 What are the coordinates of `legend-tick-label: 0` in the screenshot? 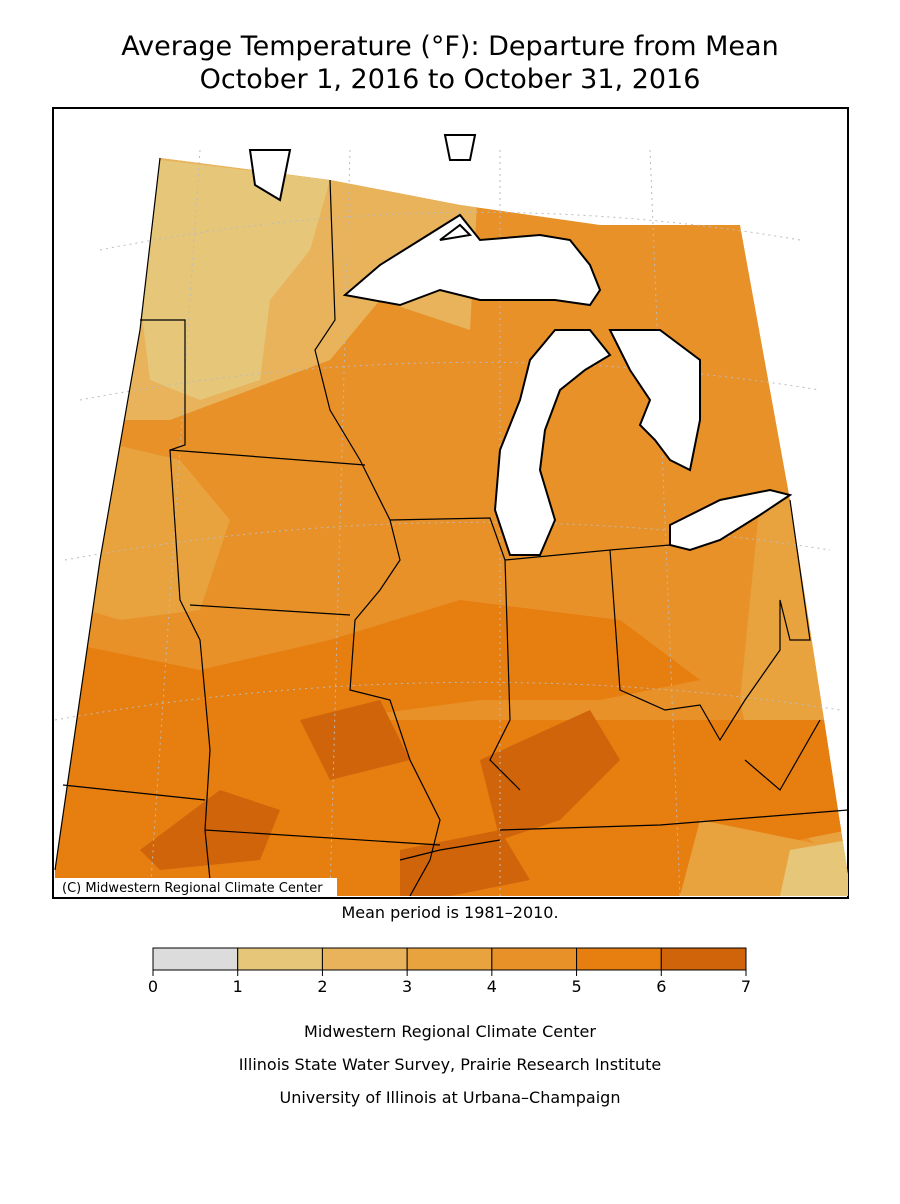 It's located at (153, 986).